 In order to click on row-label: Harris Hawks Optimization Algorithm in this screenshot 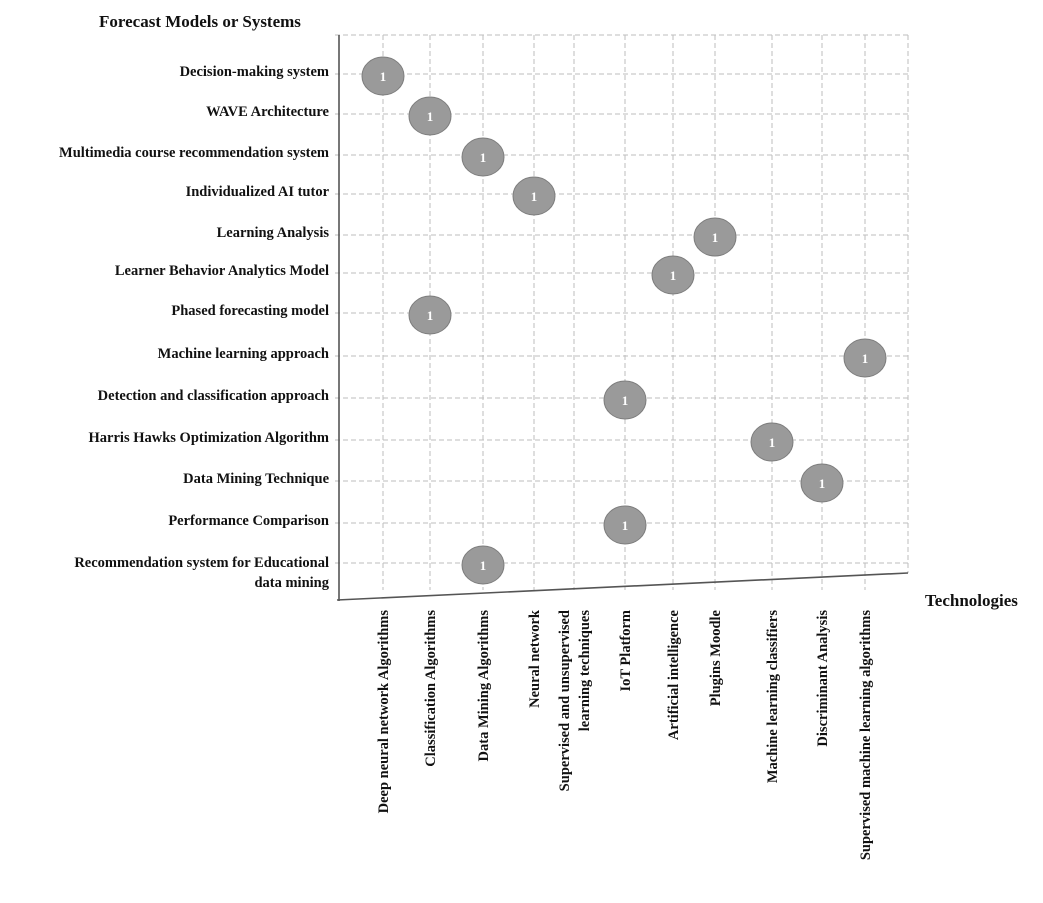, I will do `click(209, 438)`.